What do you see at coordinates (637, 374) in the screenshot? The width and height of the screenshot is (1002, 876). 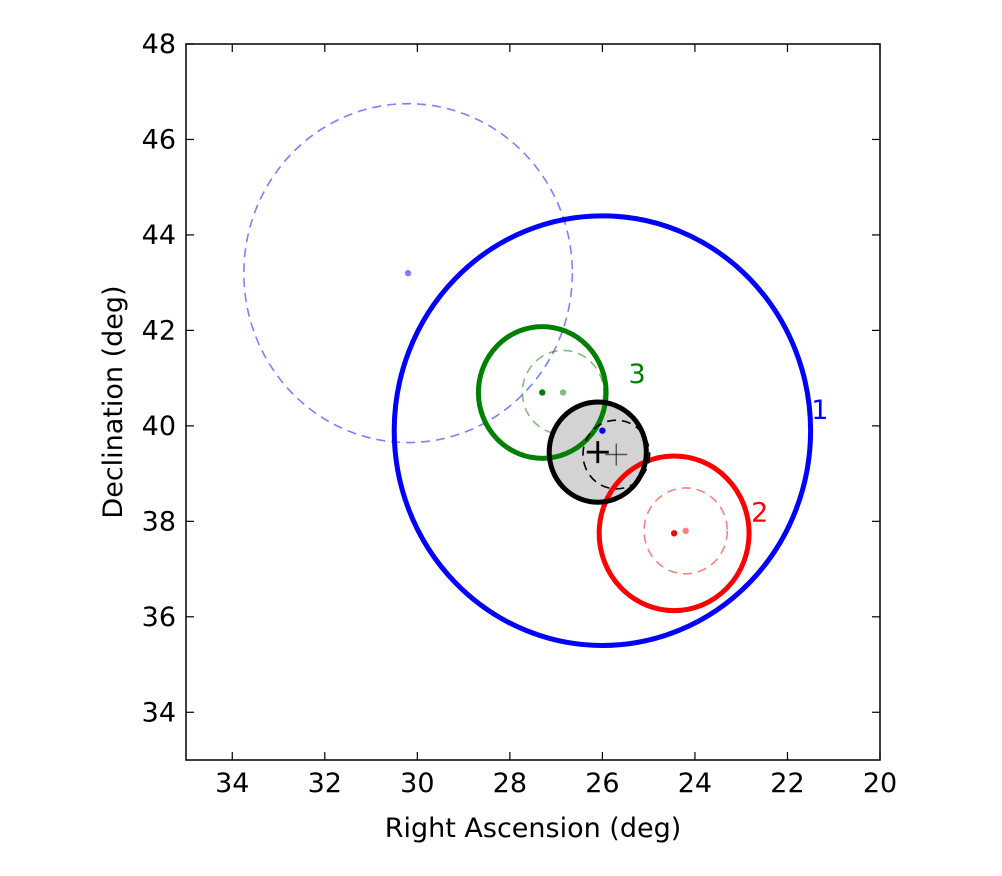 I see `series-3-label: 3` at bounding box center [637, 374].